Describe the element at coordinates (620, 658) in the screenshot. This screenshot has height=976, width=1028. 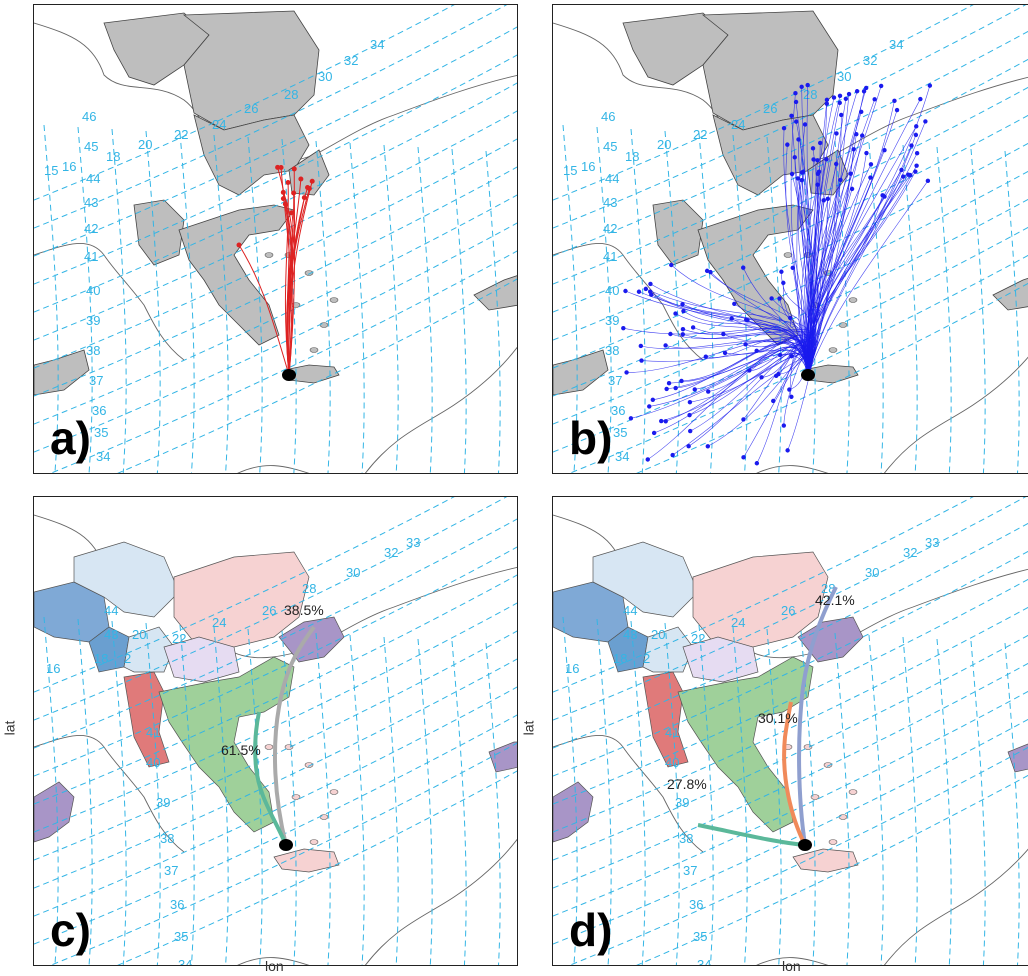
I see `grid-label: 18` at that location.